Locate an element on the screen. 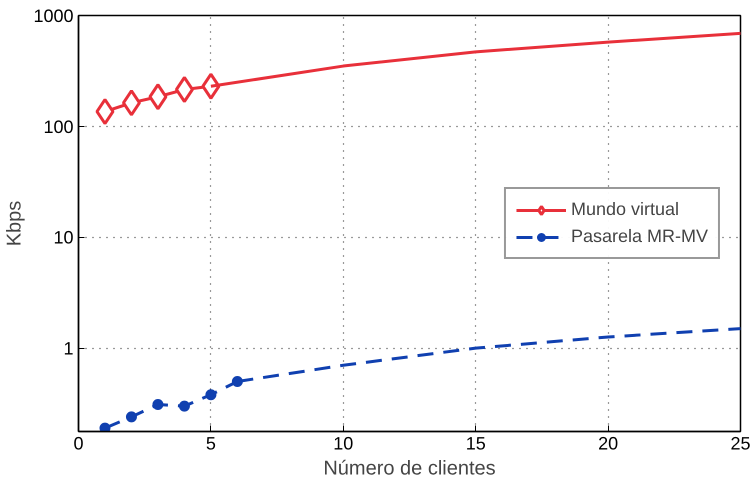 The image size is (755, 491). y-tick-label: 100 is located at coordinates (58, 126).